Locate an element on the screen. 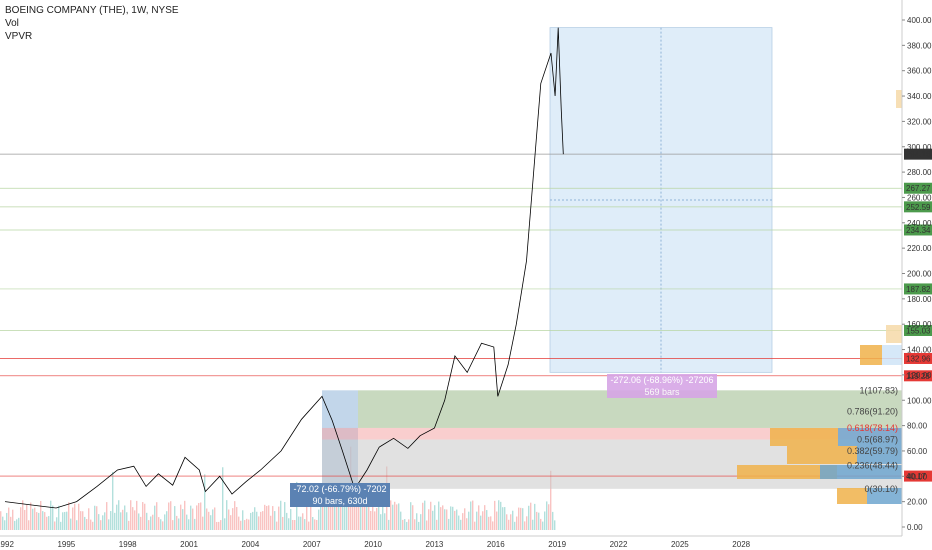 The height and width of the screenshot is (550, 932). price-axis-label: 360.00 is located at coordinates (919, 71).